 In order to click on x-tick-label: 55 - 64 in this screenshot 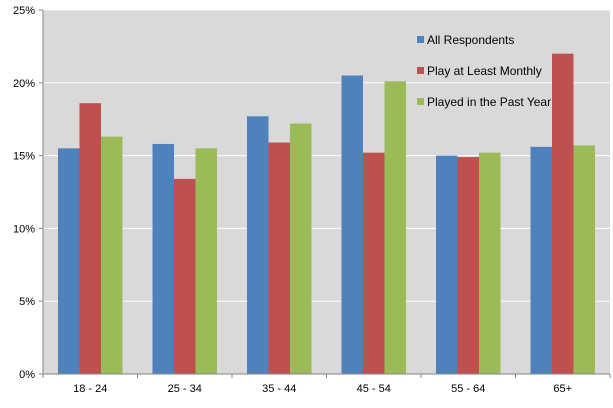, I will do `click(468, 389)`.